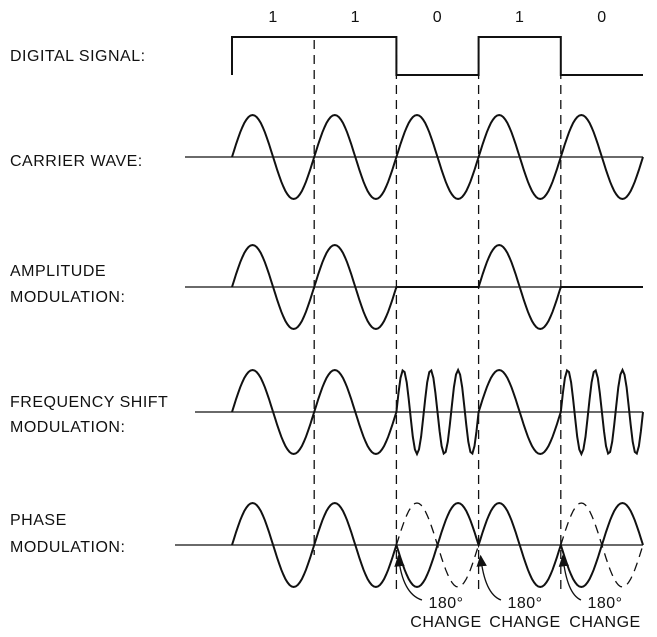 The width and height of the screenshot is (657, 637). I want to click on row-label: AMPLITUDE, so click(58, 271).